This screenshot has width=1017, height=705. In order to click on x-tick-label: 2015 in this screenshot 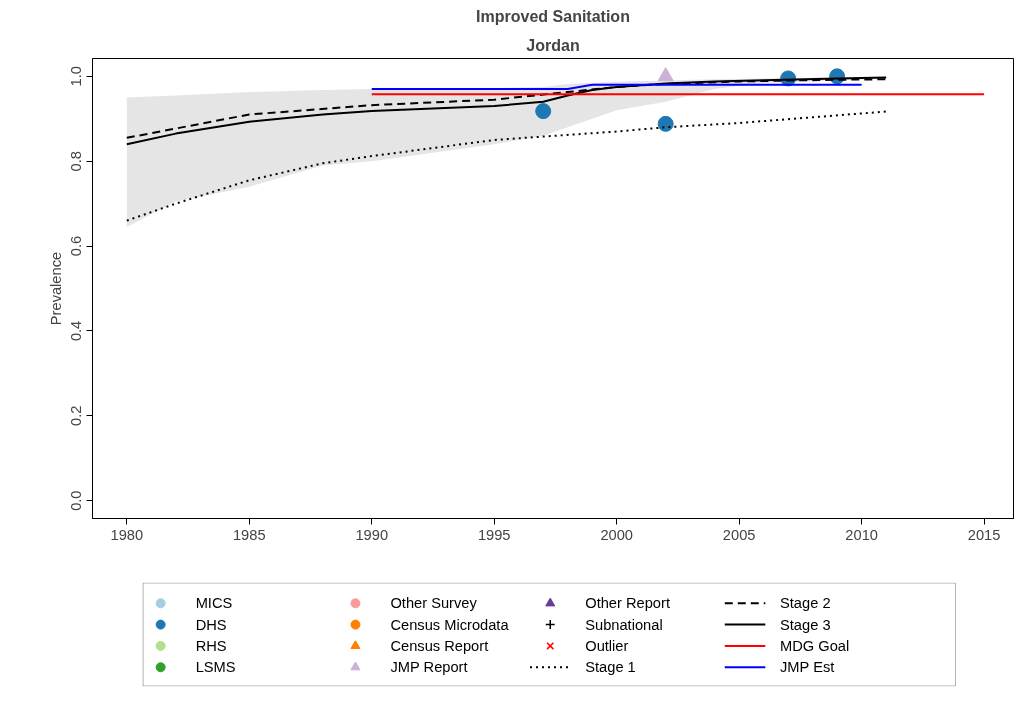, I will do `click(984, 534)`.